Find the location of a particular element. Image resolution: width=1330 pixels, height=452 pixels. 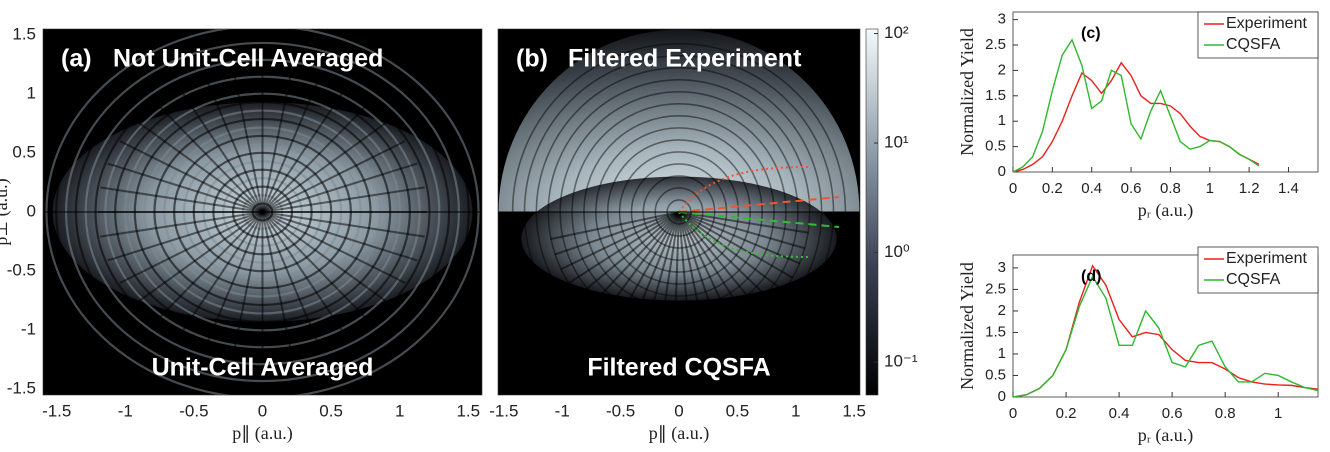

y-tick-label: -1 is located at coordinates (28, 329).